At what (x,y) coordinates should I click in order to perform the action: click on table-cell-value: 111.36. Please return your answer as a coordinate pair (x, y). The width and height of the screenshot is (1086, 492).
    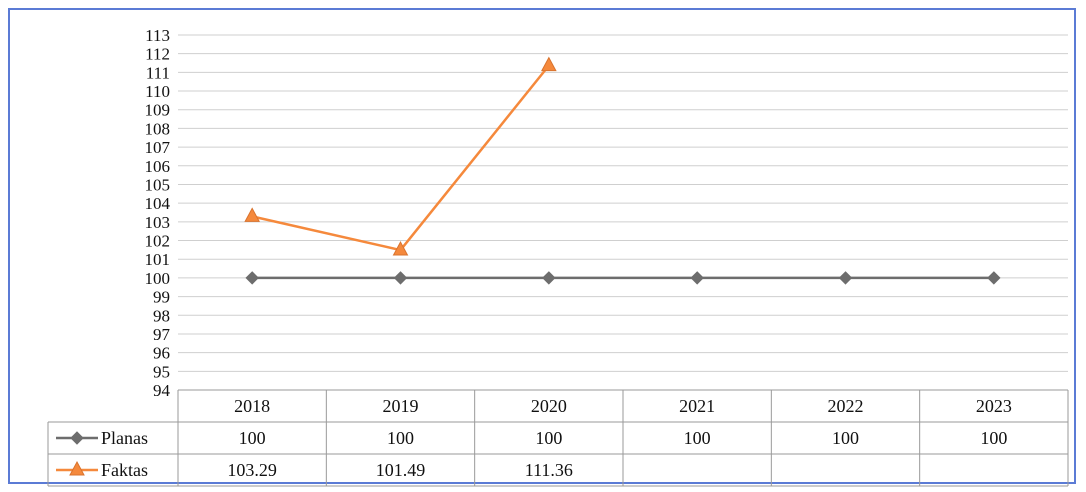
    Looking at the image, I should click on (549, 470).